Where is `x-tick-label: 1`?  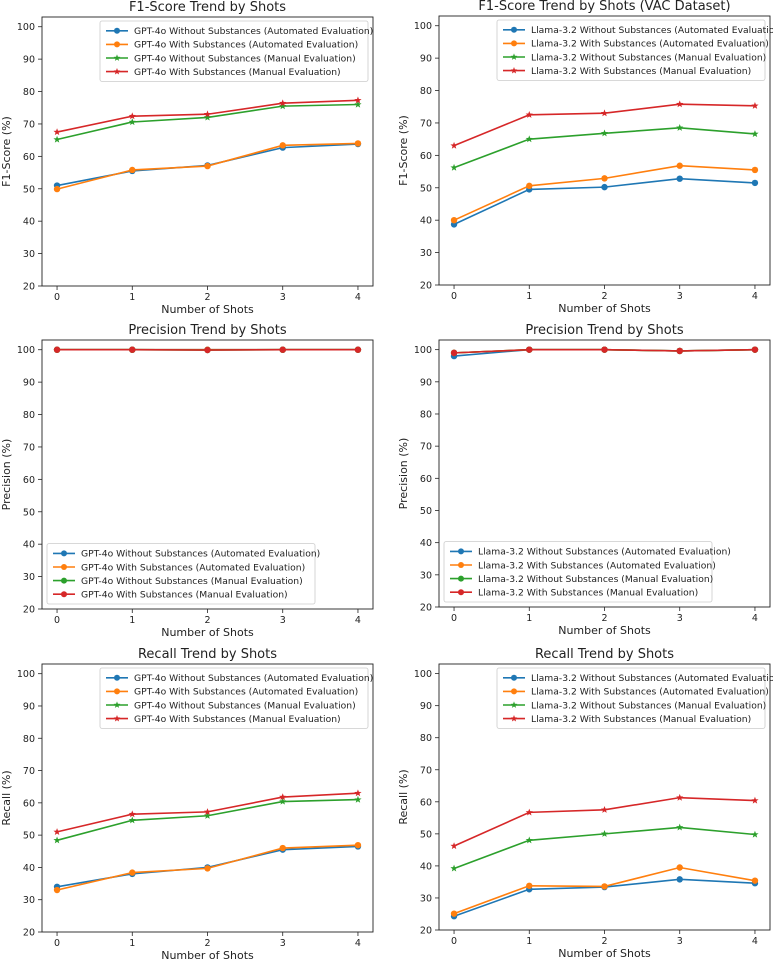
x-tick-label: 1 is located at coordinates (132, 943).